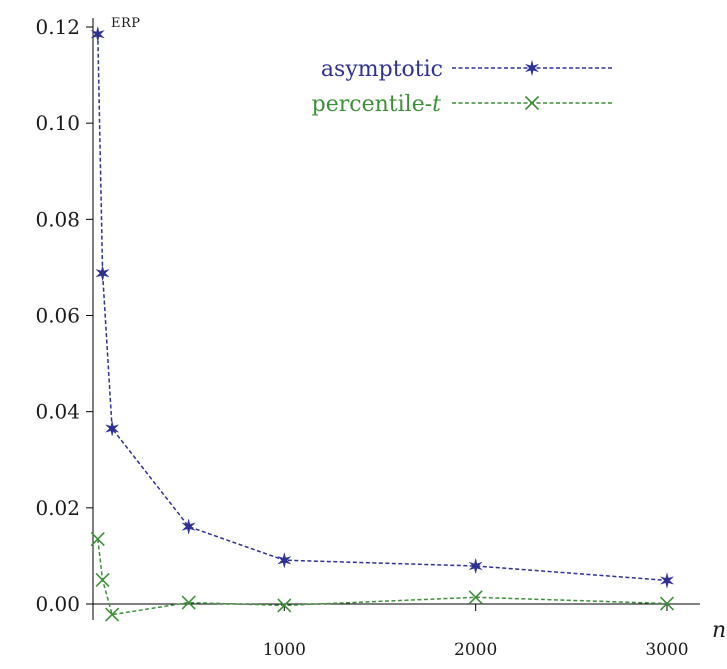 The image size is (727, 669). Describe the element at coordinates (462, 87) in the screenshot. I see `legend: asymptotic percentile-t` at that location.